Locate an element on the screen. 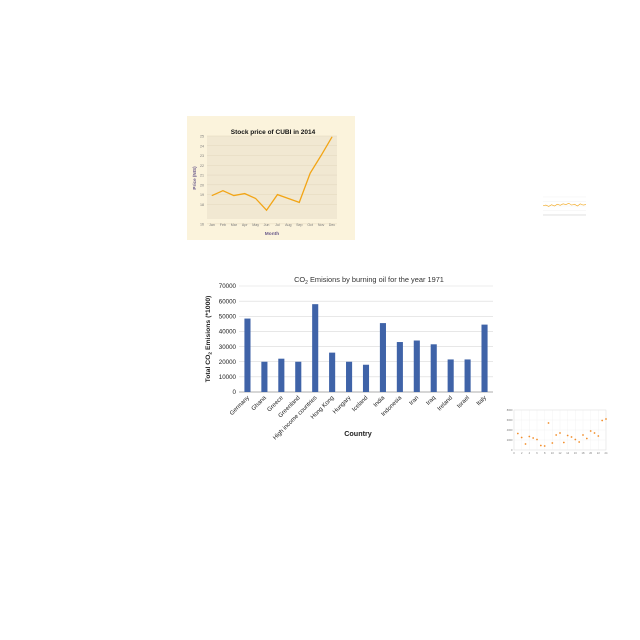 This screenshot has width=640, height=640. chart-title-subscript: 2 is located at coordinates (306, 283).